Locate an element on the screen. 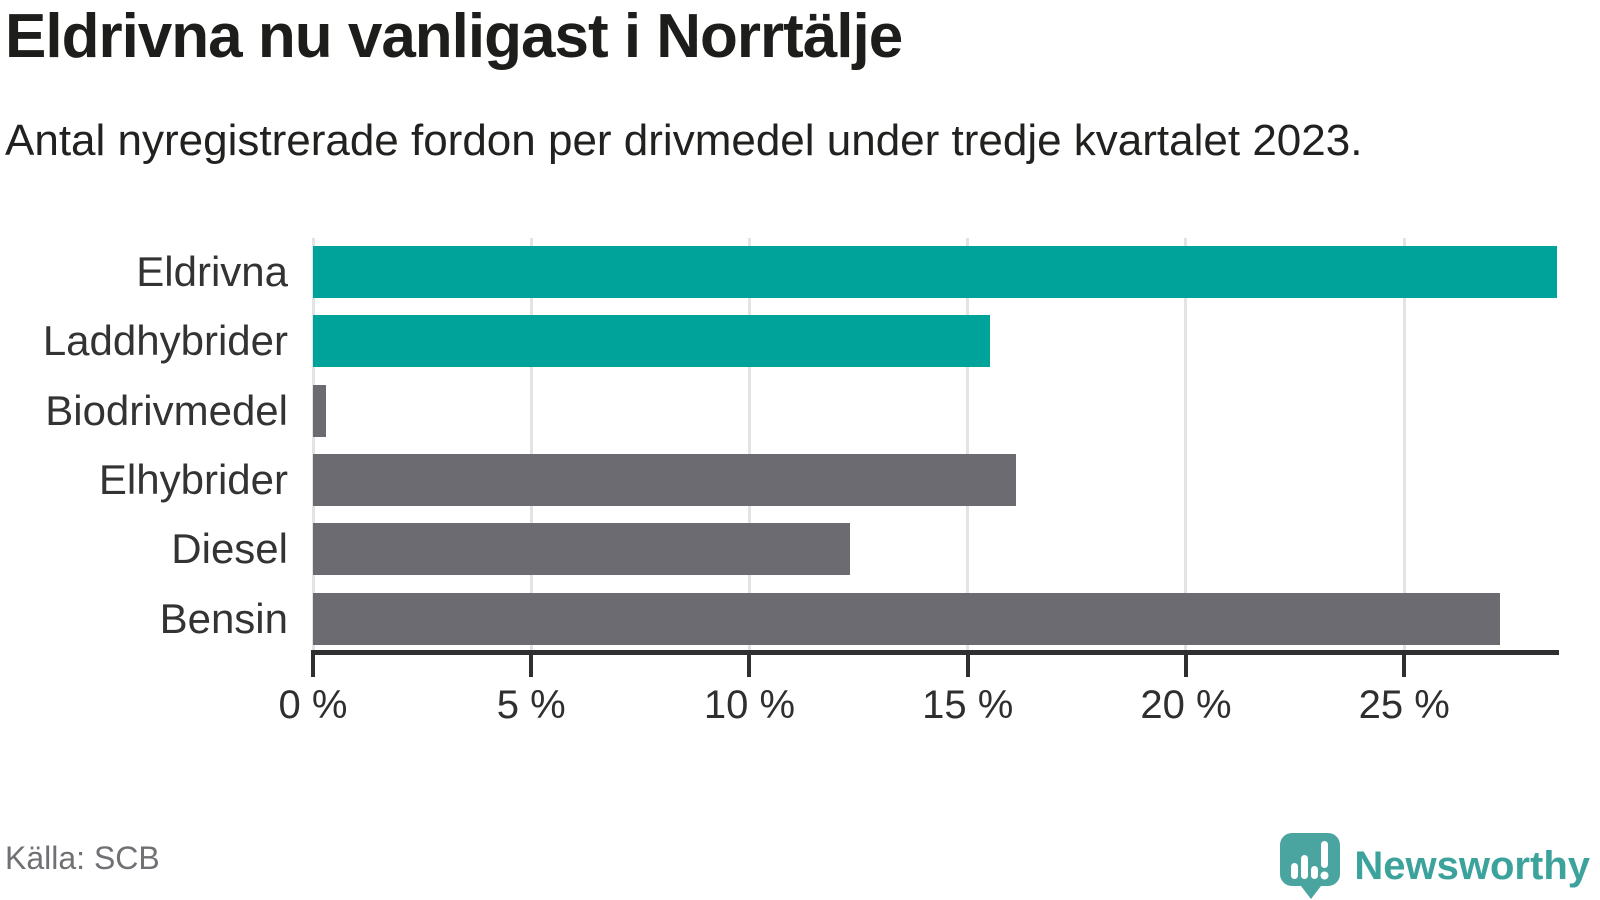  newsworthy-logo: Newsworthy is located at coordinates (1435, 866).